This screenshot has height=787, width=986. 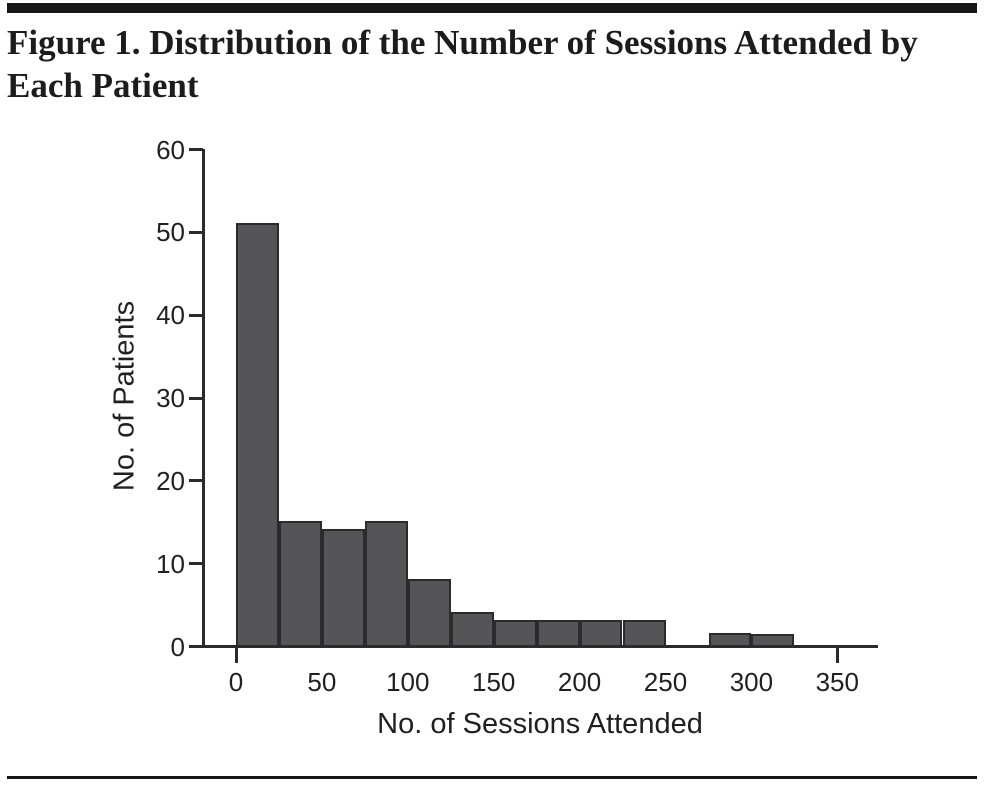 What do you see at coordinates (170, 232) in the screenshot?
I see `y-tick-label: 50` at bounding box center [170, 232].